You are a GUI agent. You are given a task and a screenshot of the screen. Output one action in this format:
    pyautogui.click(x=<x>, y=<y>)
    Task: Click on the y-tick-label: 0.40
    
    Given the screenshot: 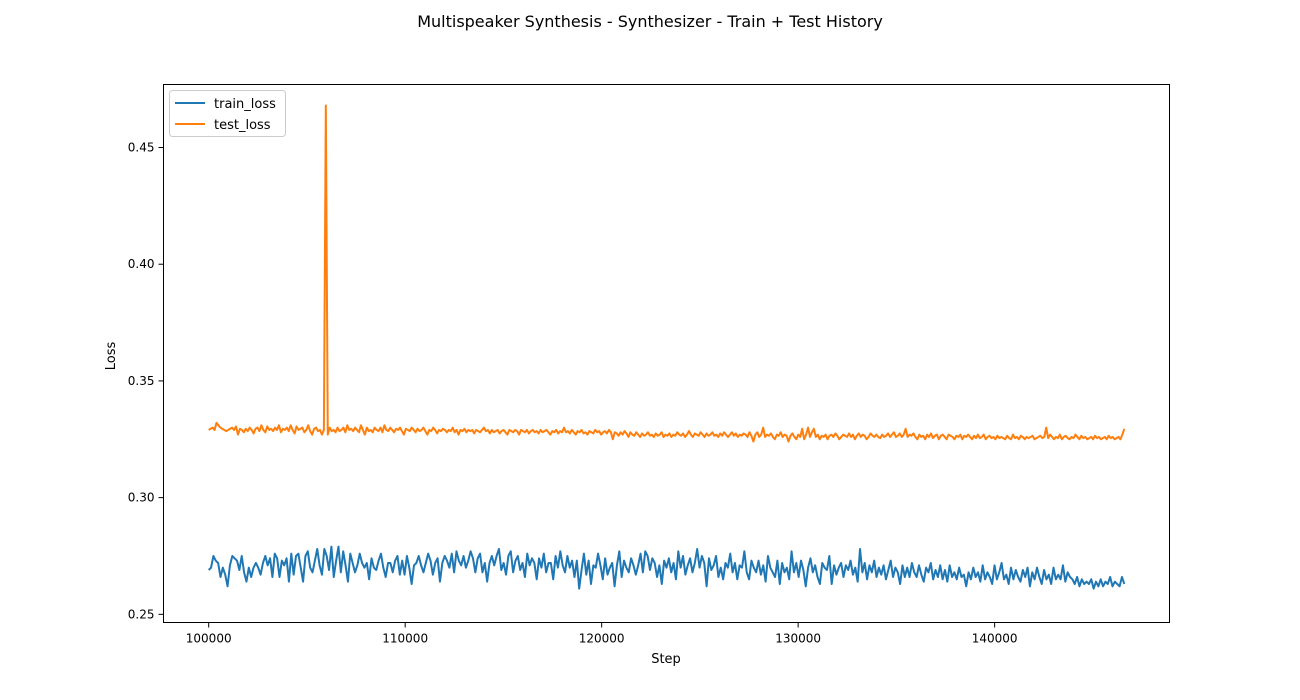 What is the action you would take?
    pyautogui.click(x=141, y=264)
    